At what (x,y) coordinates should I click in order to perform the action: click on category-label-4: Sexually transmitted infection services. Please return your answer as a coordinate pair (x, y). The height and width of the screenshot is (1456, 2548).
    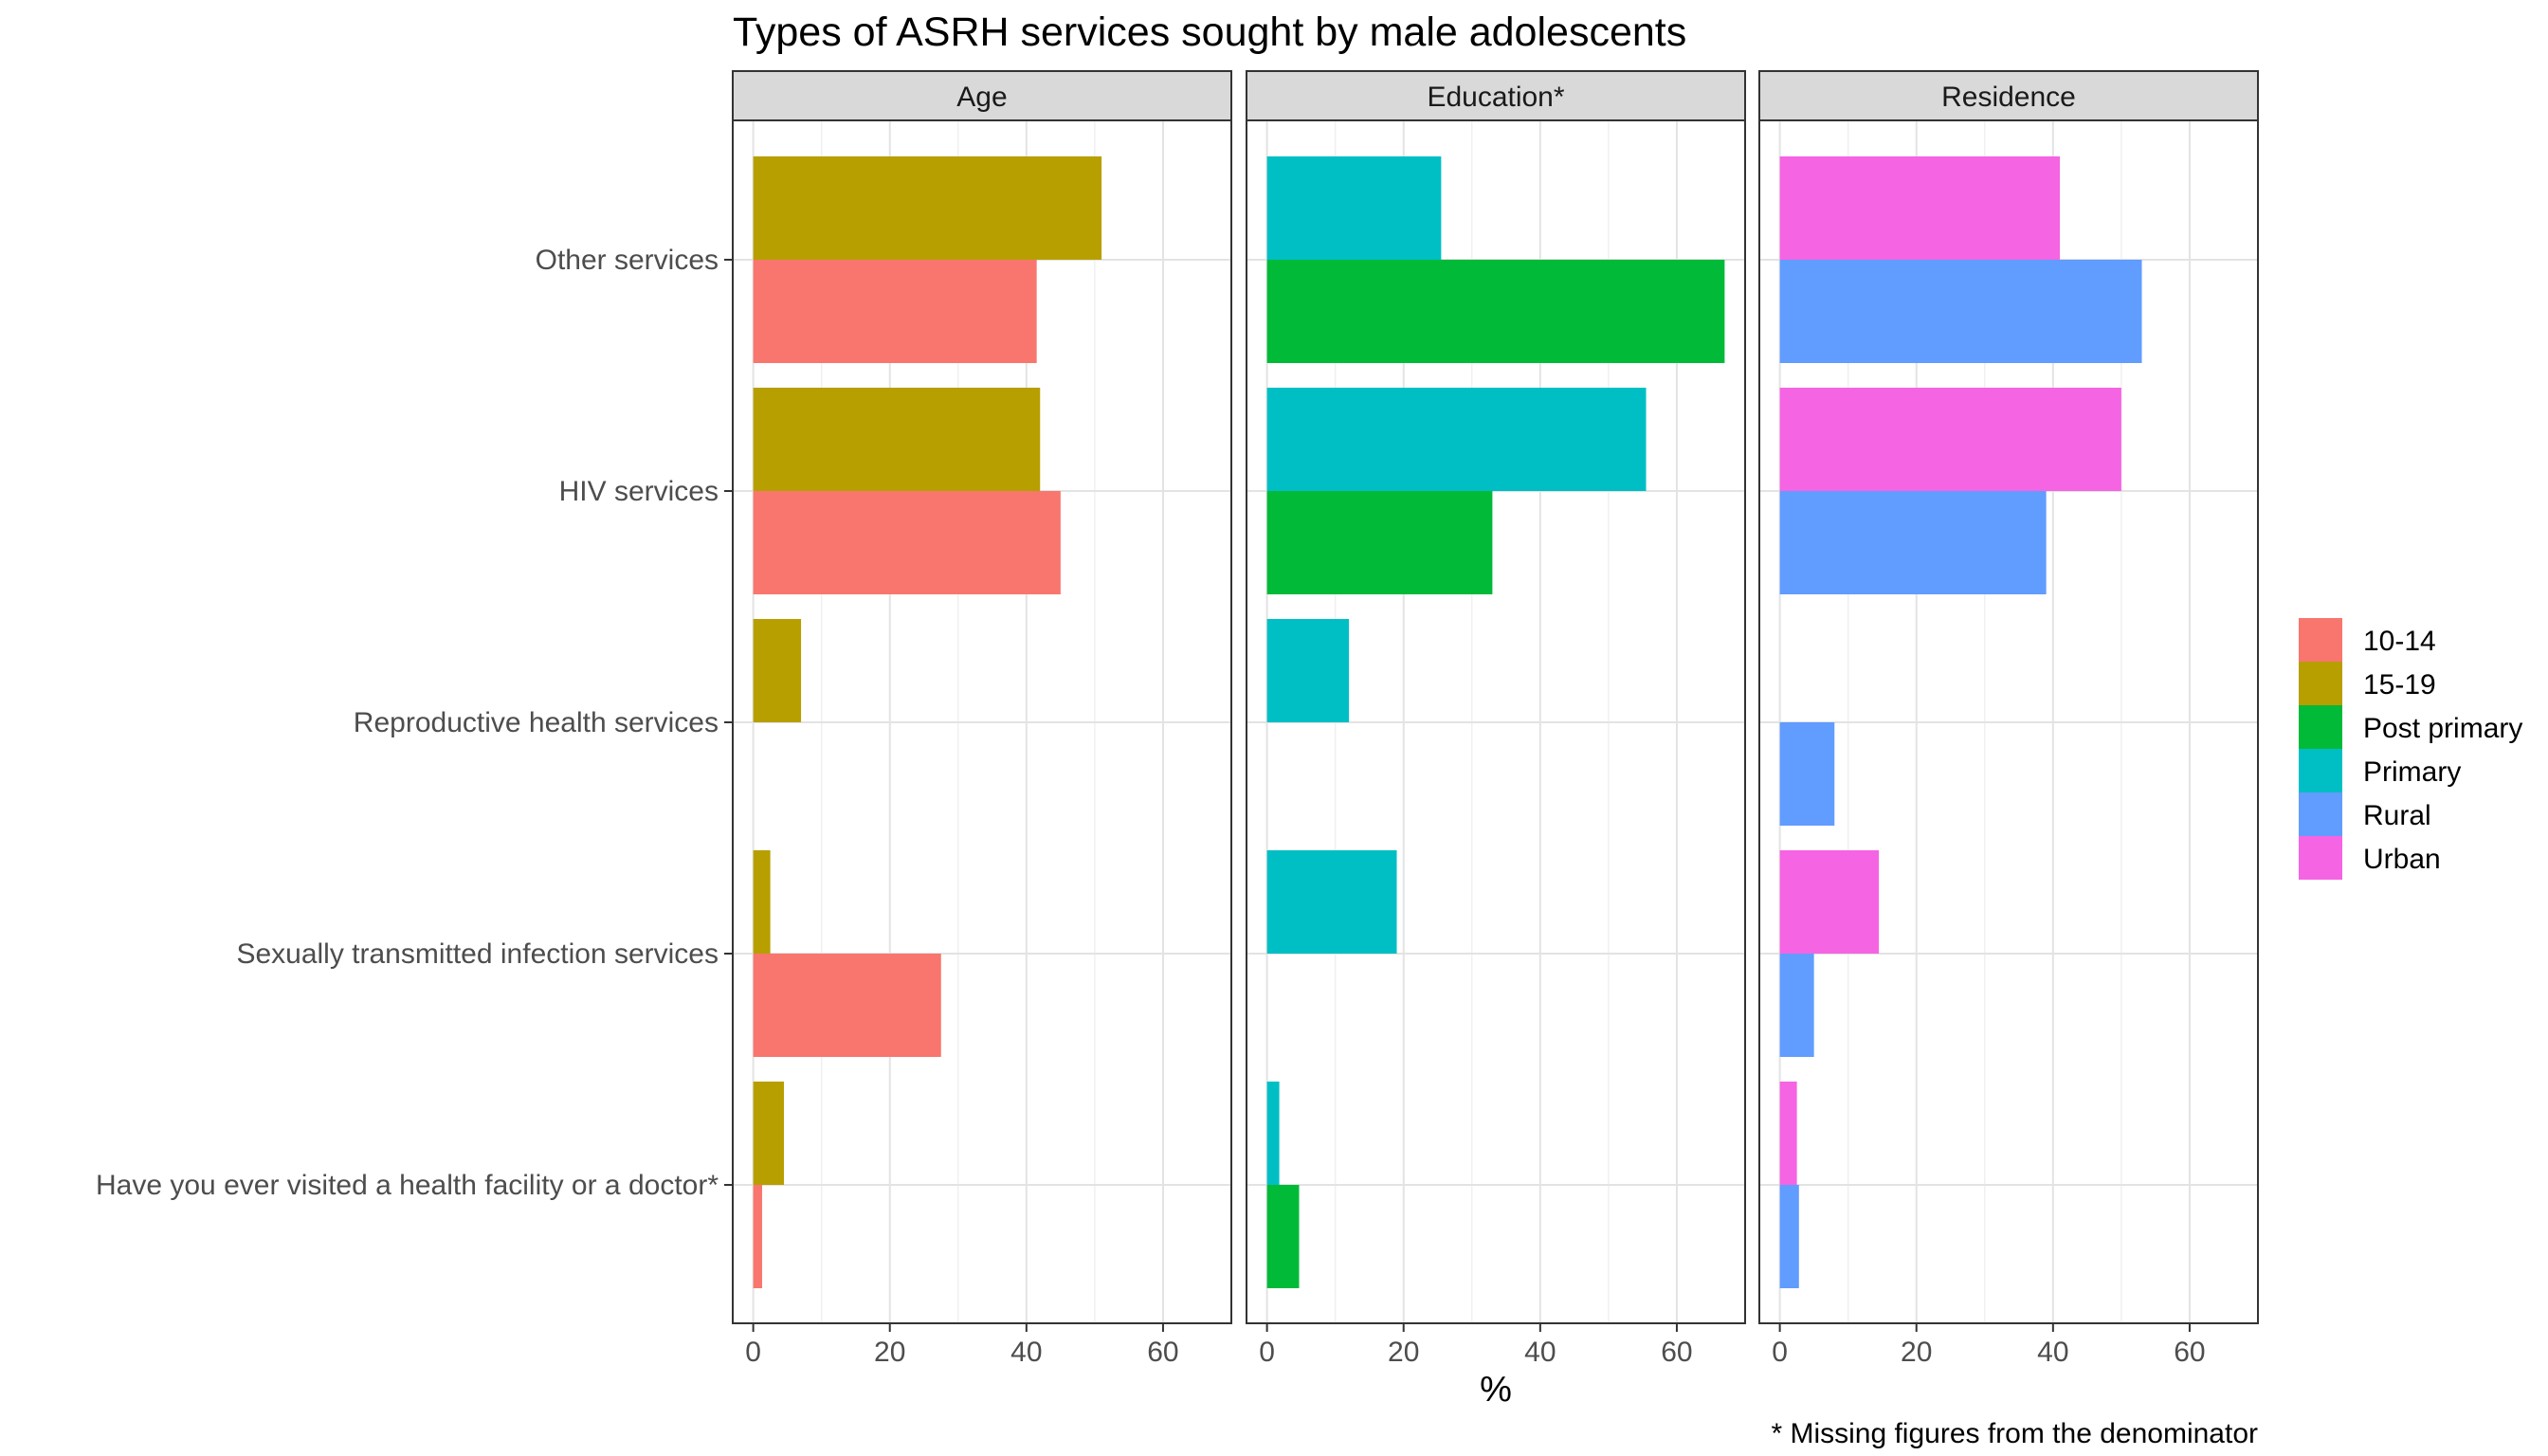
    Looking at the image, I should click on (477, 954).